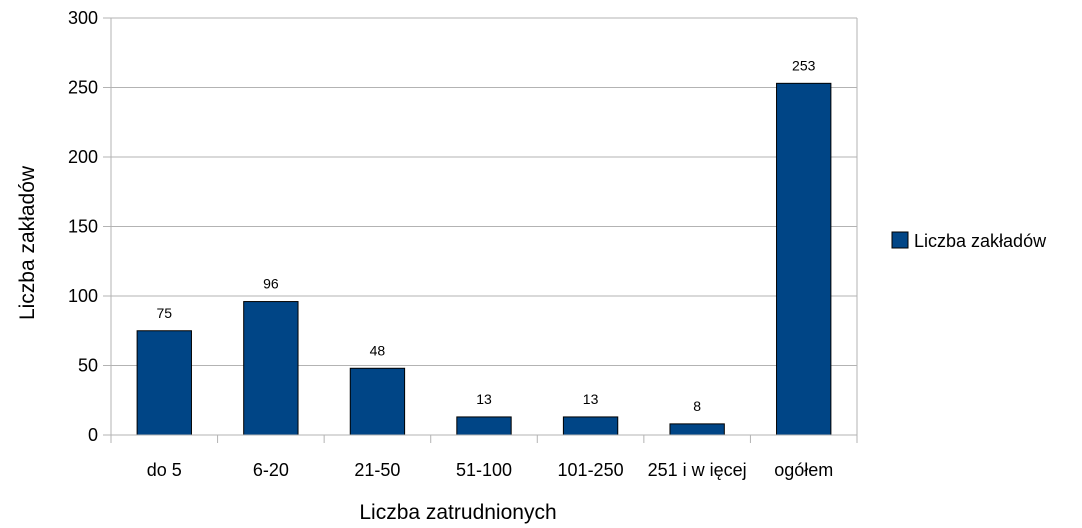 Image resolution: width=1082 pixels, height=528 pixels. I want to click on legend: Liczba zakładów, so click(969, 241).